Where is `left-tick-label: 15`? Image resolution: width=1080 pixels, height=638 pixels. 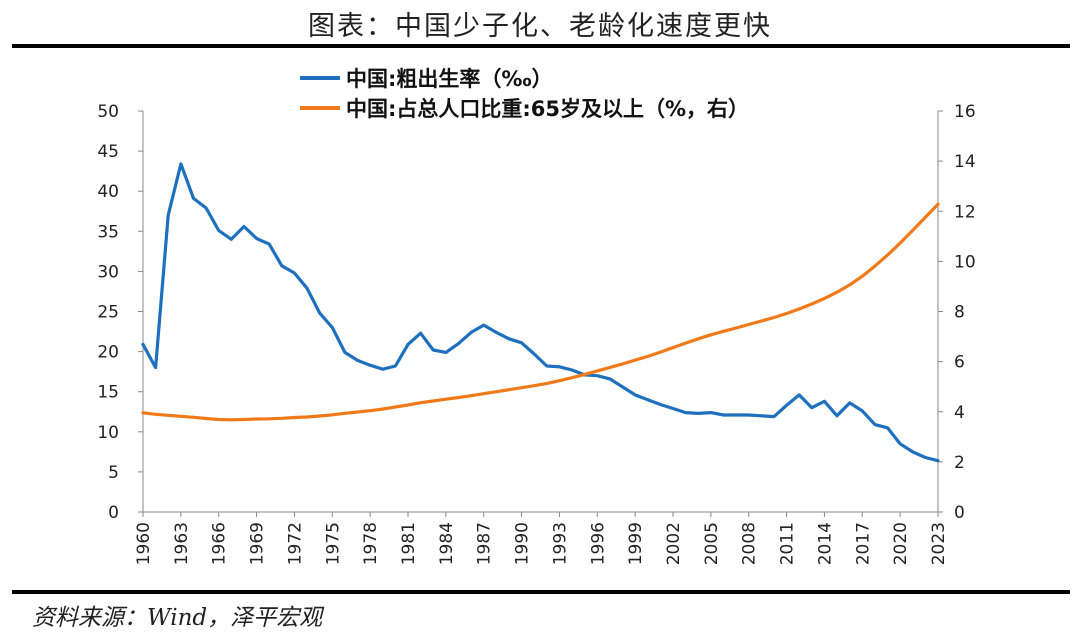
left-tick-label: 15 is located at coordinates (108, 393).